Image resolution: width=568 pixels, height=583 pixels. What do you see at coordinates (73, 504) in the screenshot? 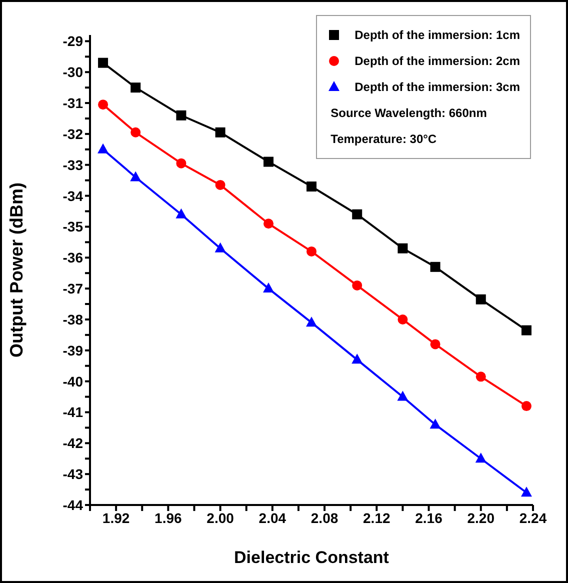
I see `y-tick-label: -44` at bounding box center [73, 504].